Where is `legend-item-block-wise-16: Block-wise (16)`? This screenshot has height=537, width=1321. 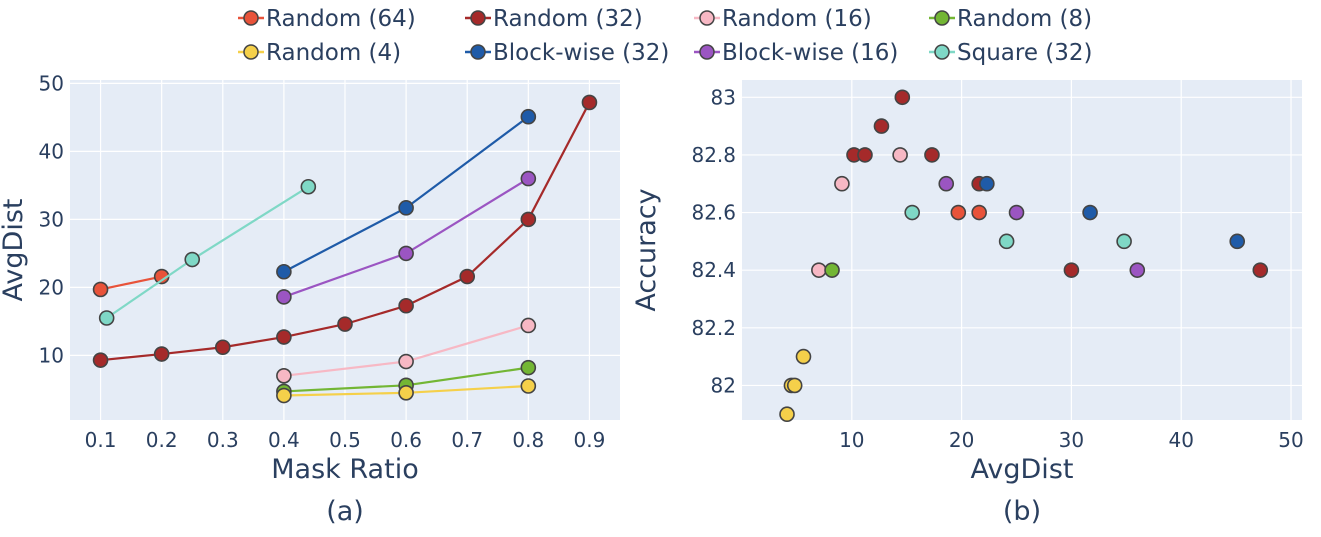
legend-item-block-wise-16: Block-wise (16) is located at coordinates (796, 53).